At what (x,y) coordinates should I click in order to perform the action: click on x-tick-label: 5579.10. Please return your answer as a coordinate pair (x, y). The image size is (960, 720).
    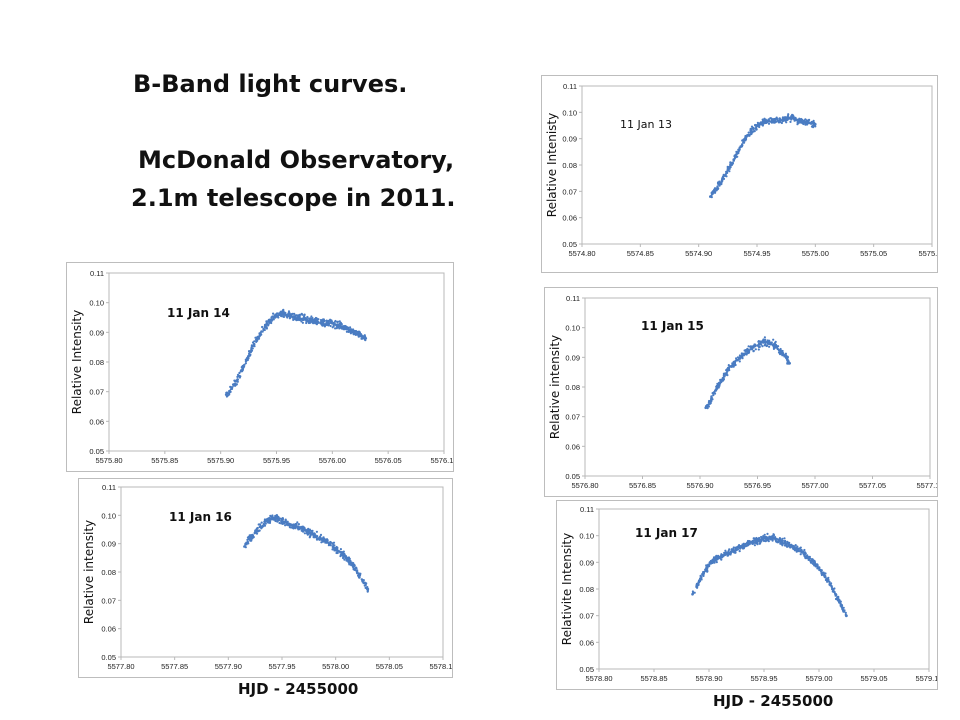
    Looking at the image, I should click on (926, 678).